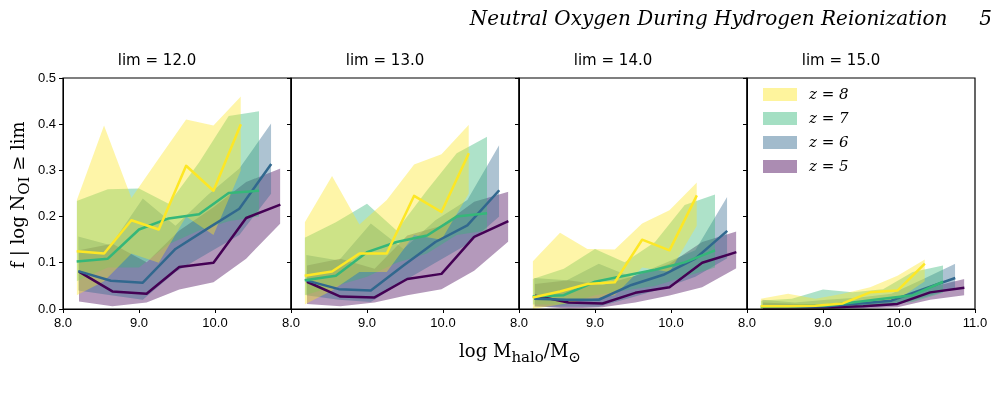 The image size is (1006, 394). What do you see at coordinates (46, 262) in the screenshot?
I see `y-tick-label: 0.1` at bounding box center [46, 262].